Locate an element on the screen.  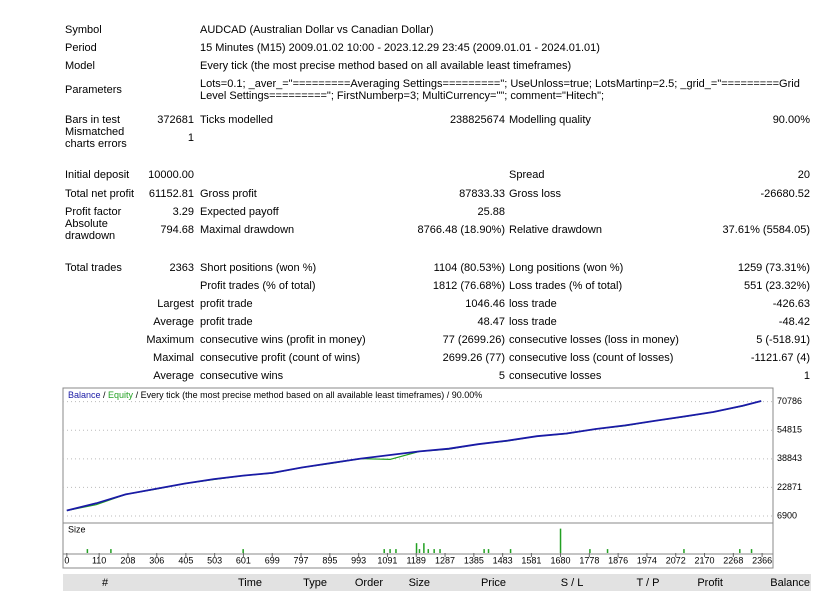
column-header: Time is located at coordinates (250, 583).